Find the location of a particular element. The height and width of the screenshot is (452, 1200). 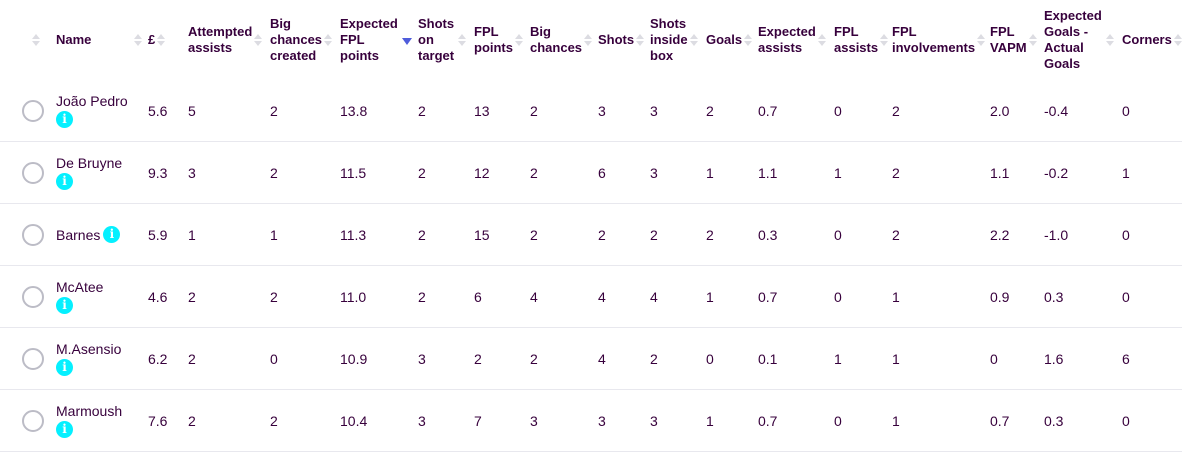

column-header-shots-inside-box: Shots inside box is located at coordinates (674, 40).